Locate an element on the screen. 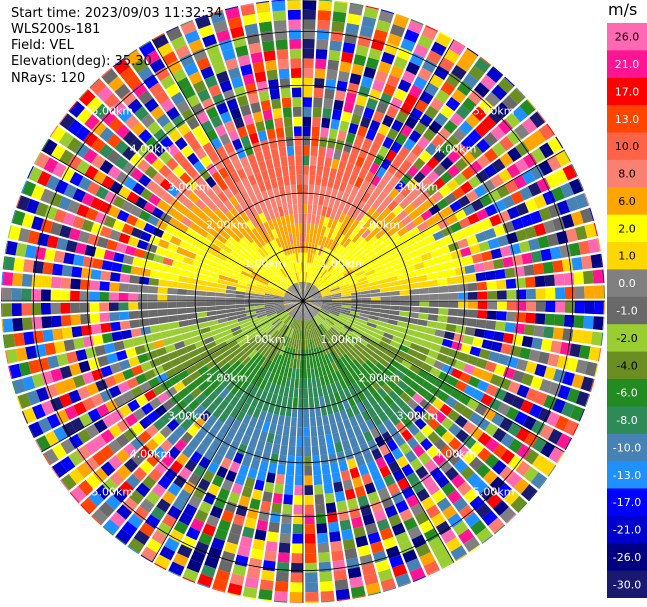  azimuth-spoke is located at coordinates (433, 376).